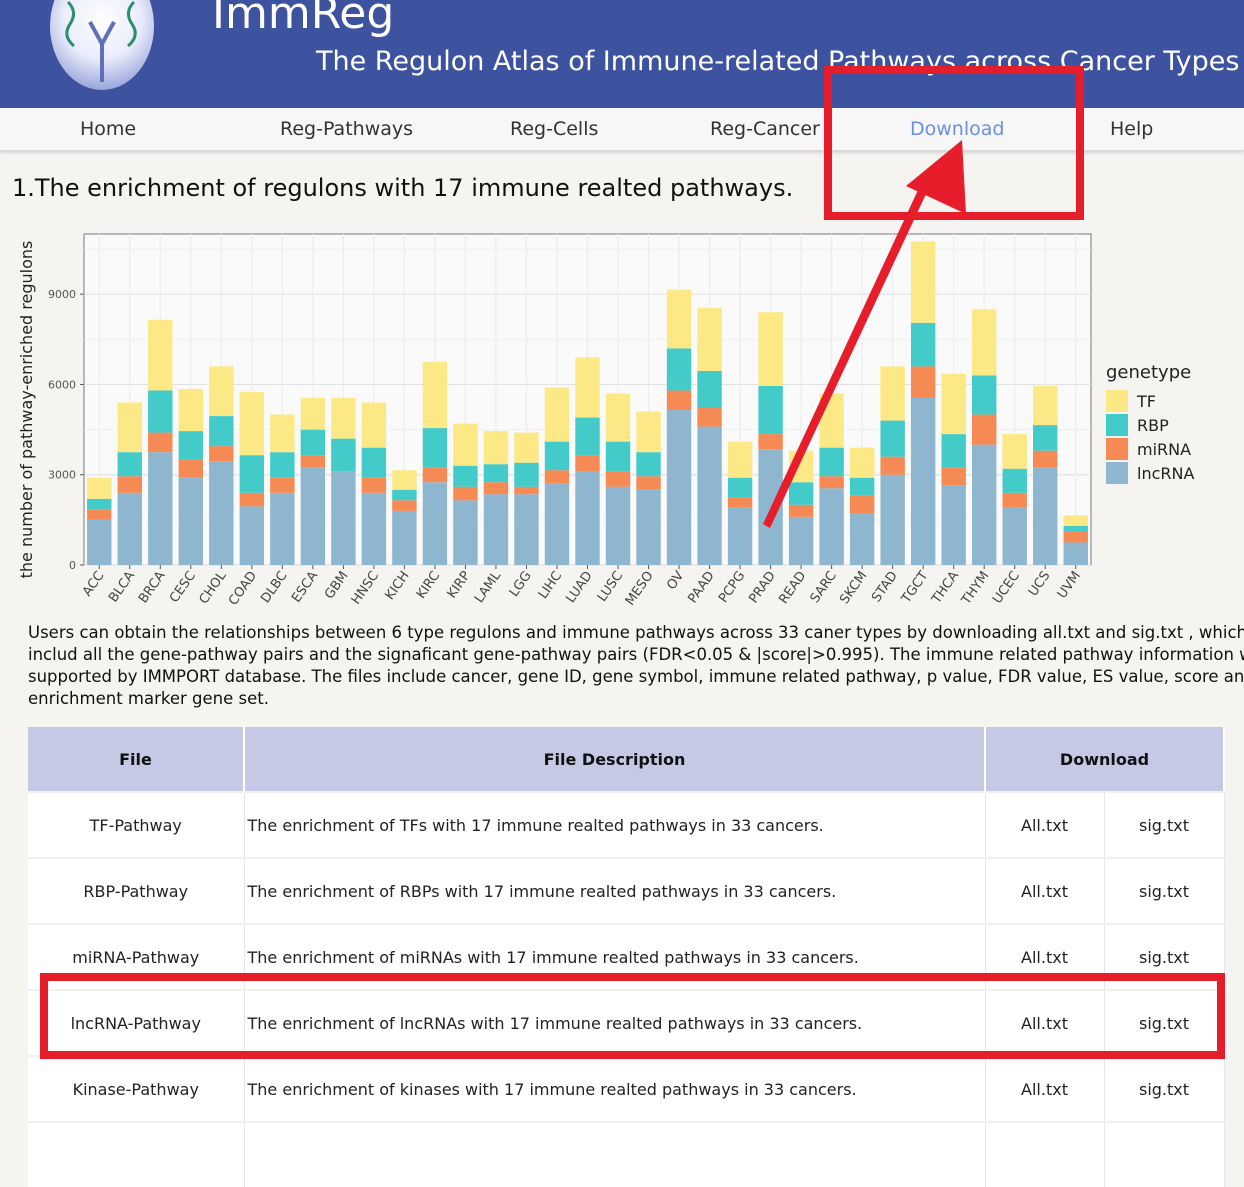 The height and width of the screenshot is (1187, 1244). What do you see at coordinates (465, 476) in the screenshot?
I see `bar-RBP-KIRP` at bounding box center [465, 476].